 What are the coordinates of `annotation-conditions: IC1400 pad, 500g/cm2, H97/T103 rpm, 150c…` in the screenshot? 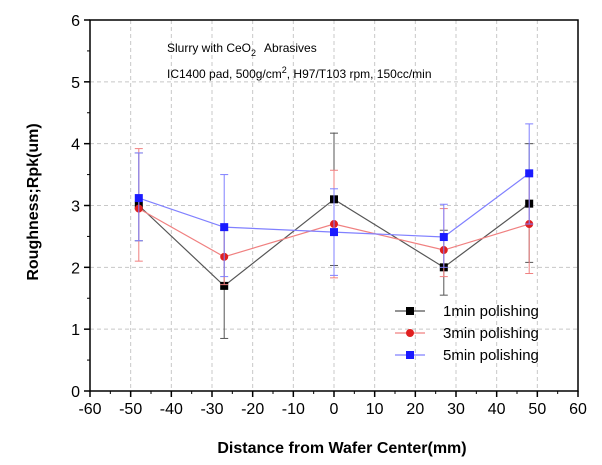 It's located at (299, 73).